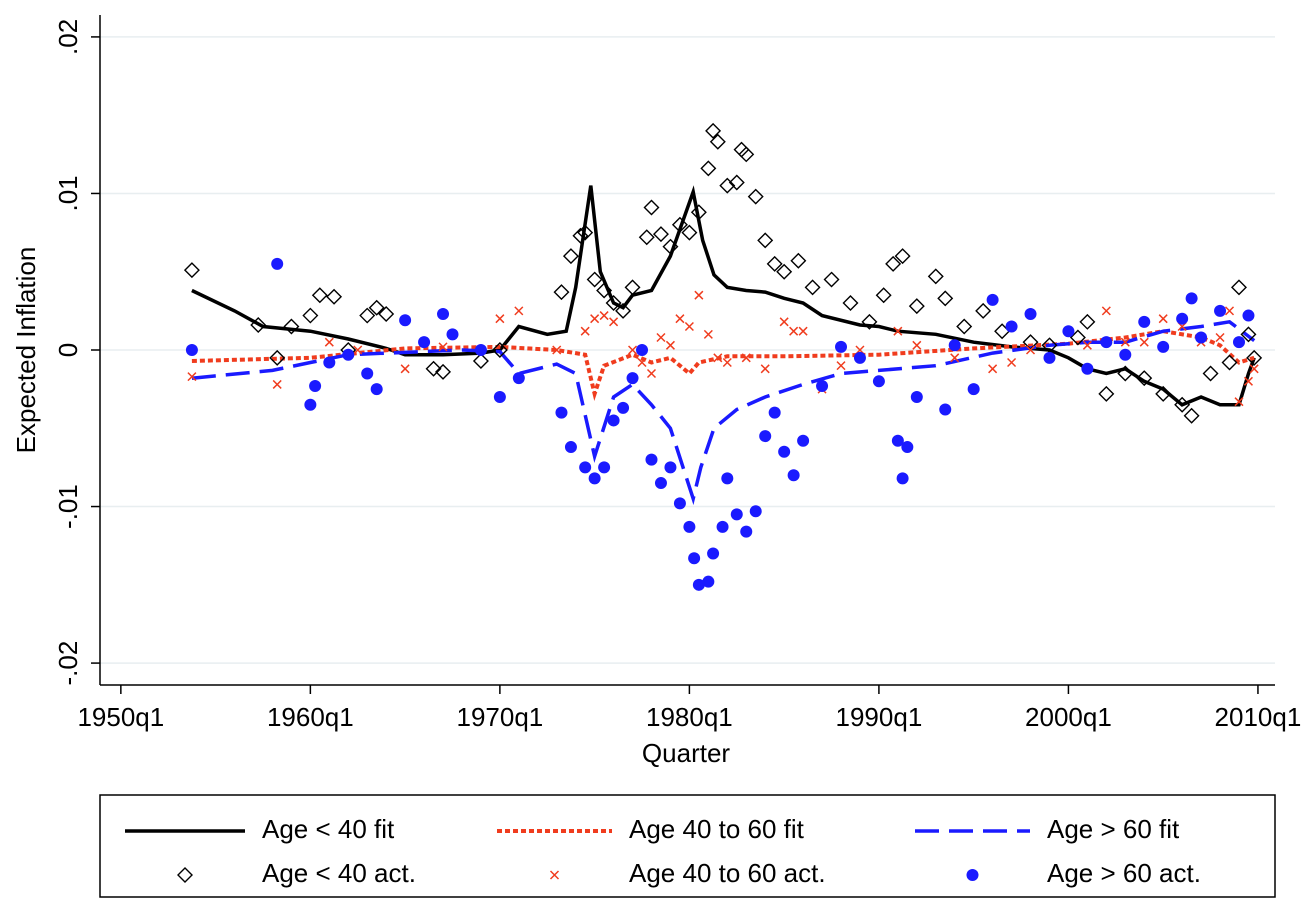 The width and height of the screenshot is (1306, 901). Describe the element at coordinates (686, 753) in the screenshot. I see `x-axis-title: Quarter` at that location.